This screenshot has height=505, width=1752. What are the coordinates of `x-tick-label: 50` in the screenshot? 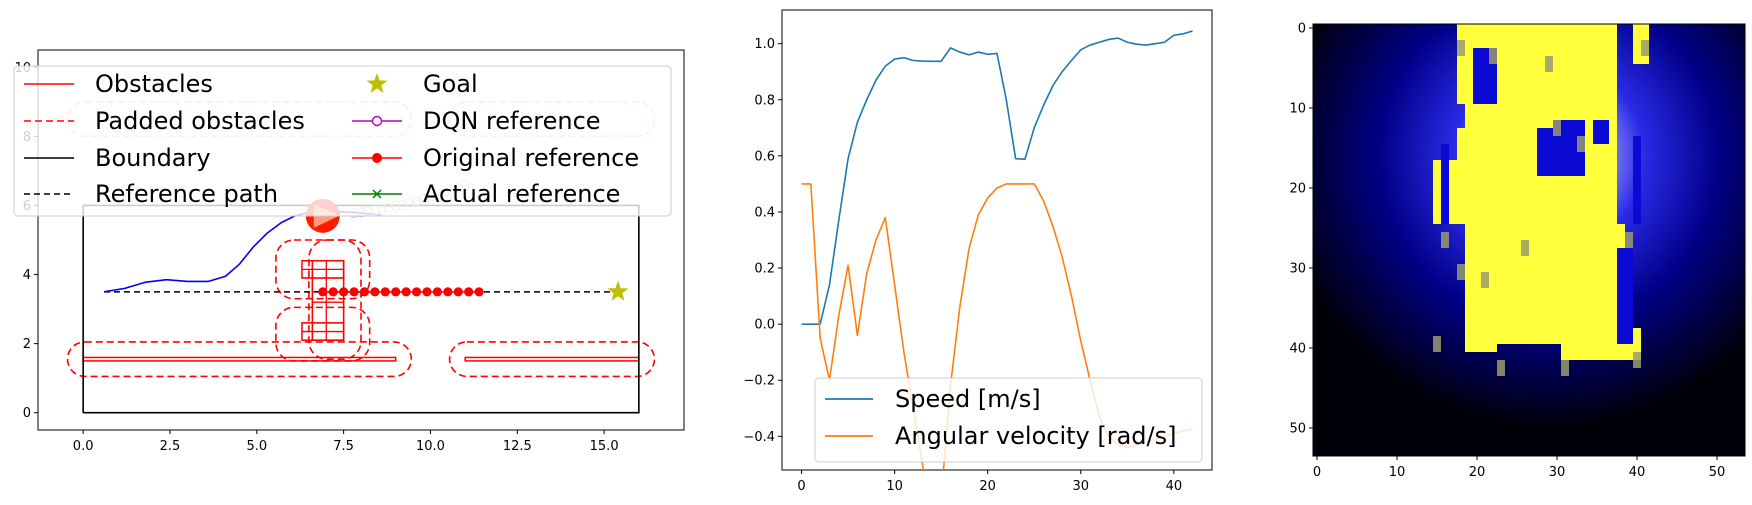 It's located at (1717, 472).